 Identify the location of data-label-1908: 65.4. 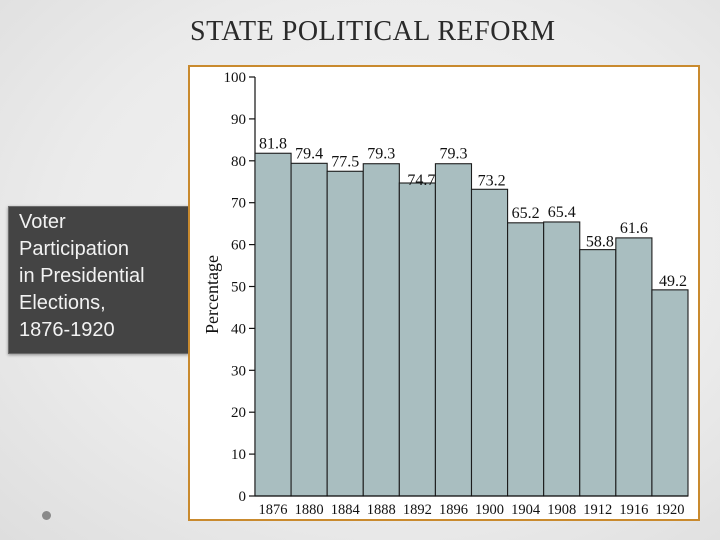
(562, 212).